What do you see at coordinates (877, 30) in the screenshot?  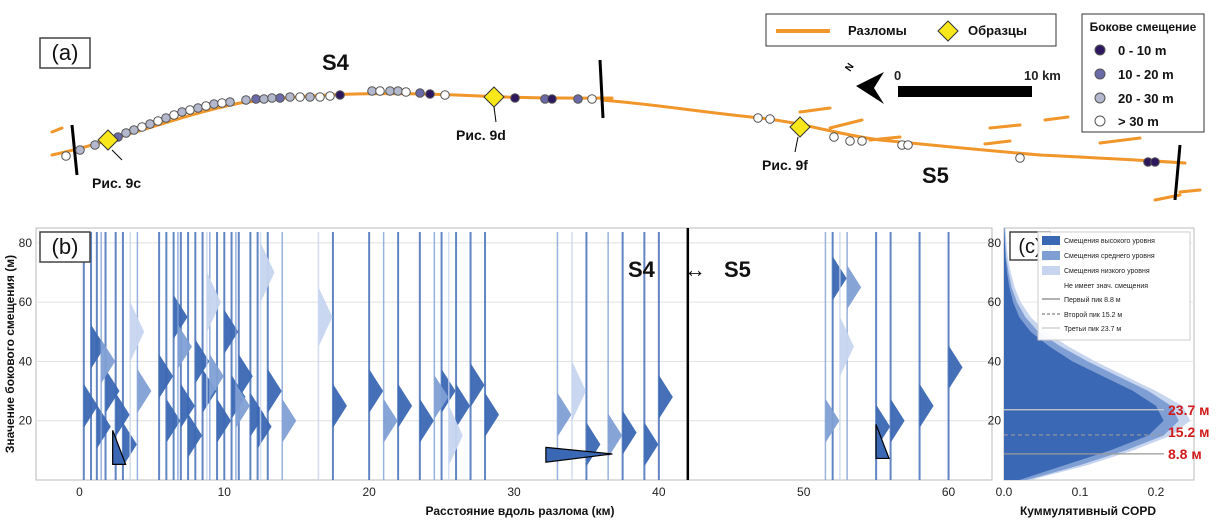 I see `legend-fault-label: Разломы` at bounding box center [877, 30].